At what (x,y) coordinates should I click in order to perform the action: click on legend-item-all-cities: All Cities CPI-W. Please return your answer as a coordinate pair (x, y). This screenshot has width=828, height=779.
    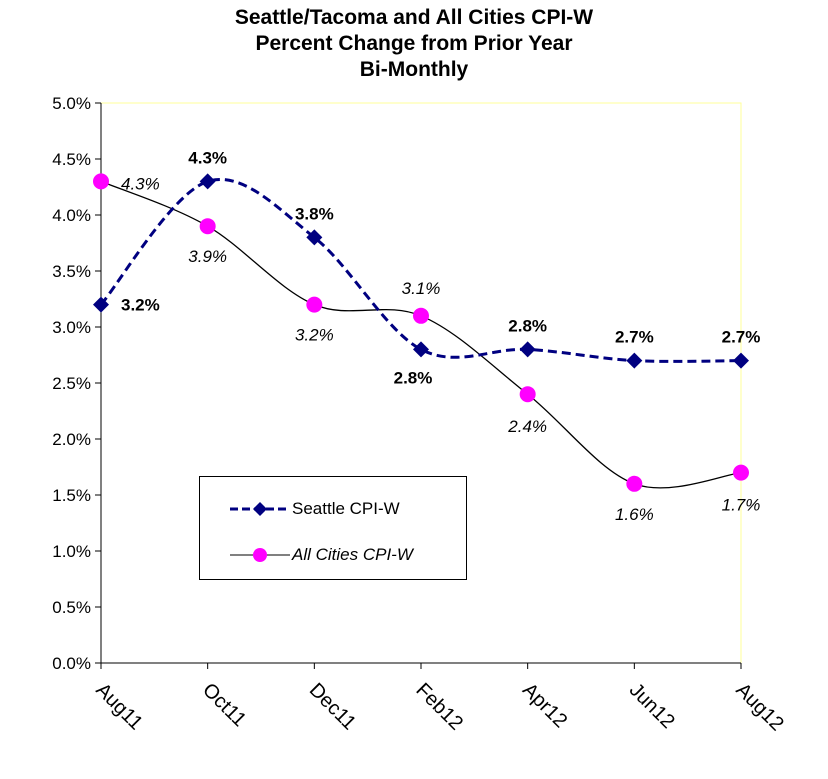
    Looking at the image, I should click on (334, 555).